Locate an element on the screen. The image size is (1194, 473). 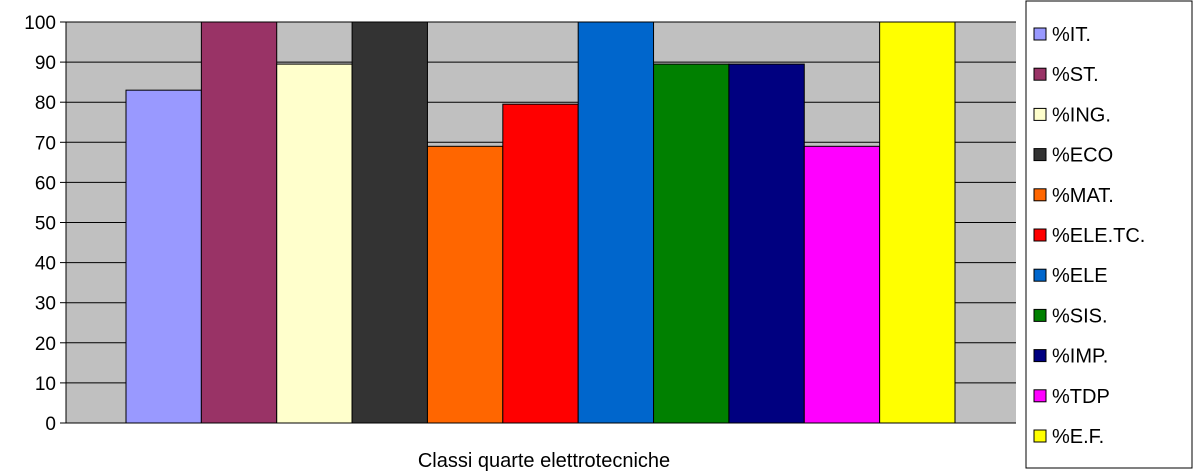
y-tick-label: 10 is located at coordinates (45, 384).